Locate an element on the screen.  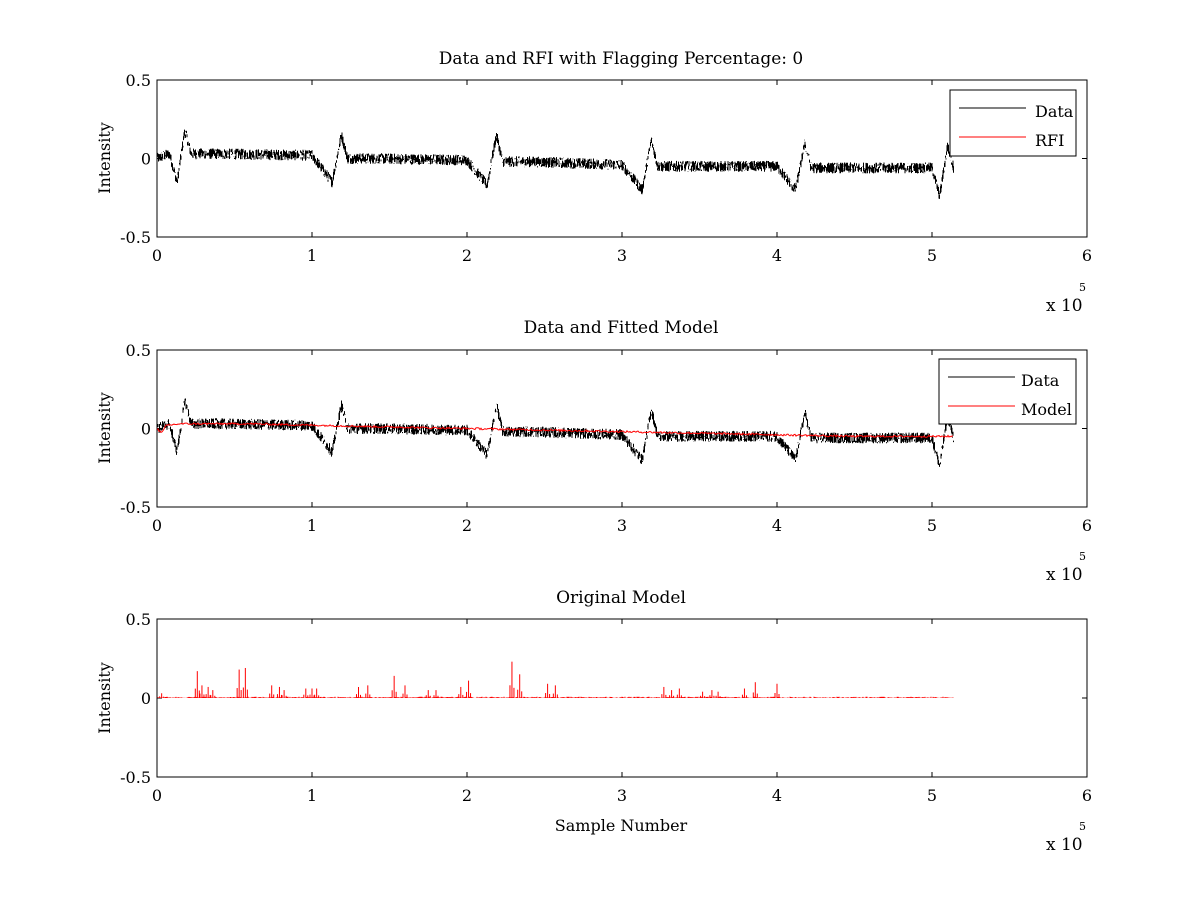
subplot-2-legend-data-label: Data is located at coordinates (1040, 380).